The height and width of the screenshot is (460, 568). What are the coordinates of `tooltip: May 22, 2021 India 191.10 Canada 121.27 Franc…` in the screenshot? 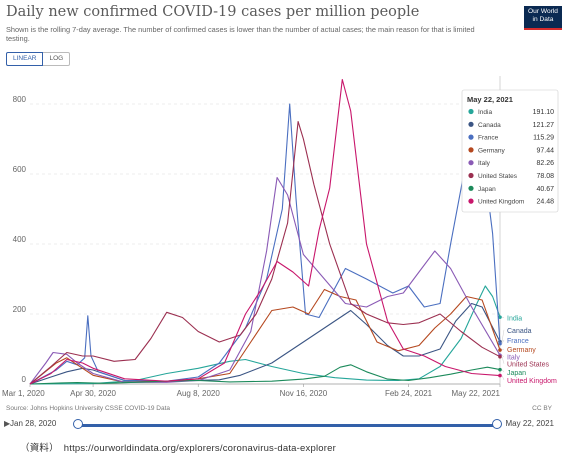 It's located at (510, 151).